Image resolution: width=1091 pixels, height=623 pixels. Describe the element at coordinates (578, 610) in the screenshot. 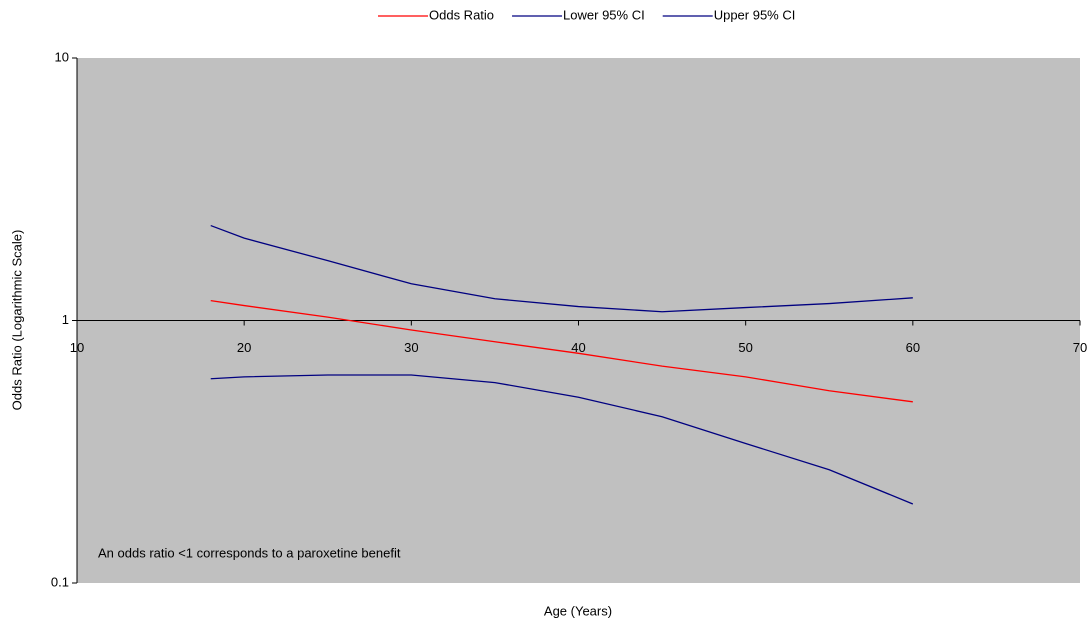

I see `x-axis-label: Age (Years)` at that location.